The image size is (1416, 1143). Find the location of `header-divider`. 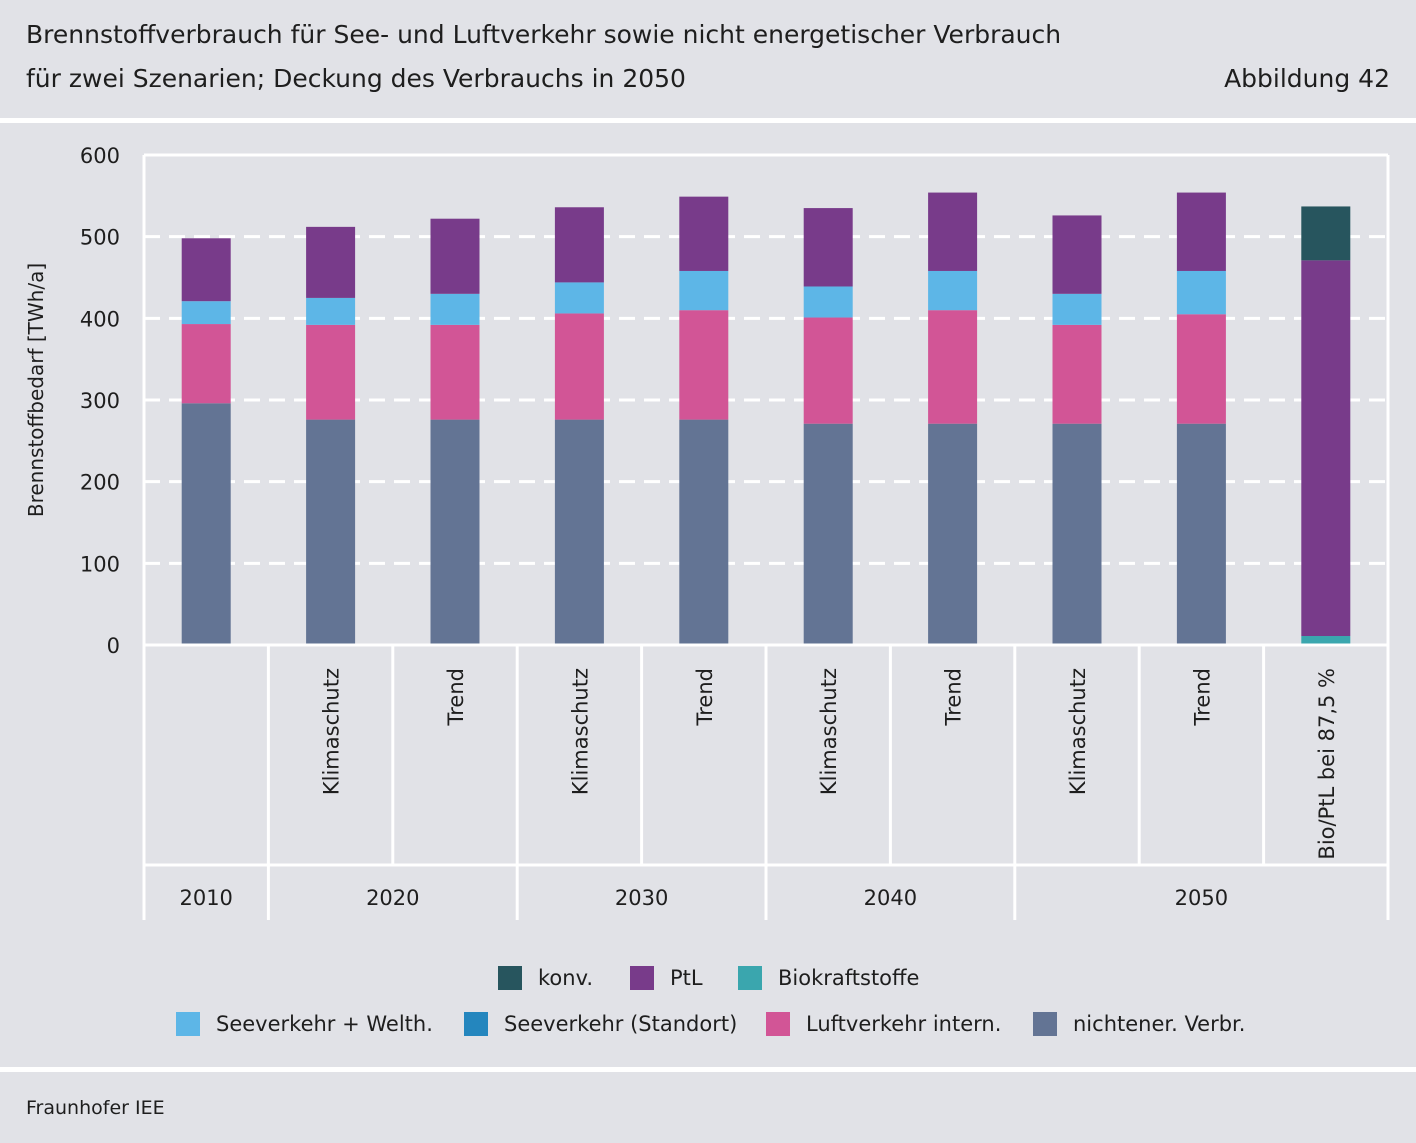

header-divider is located at coordinates (708, 120).